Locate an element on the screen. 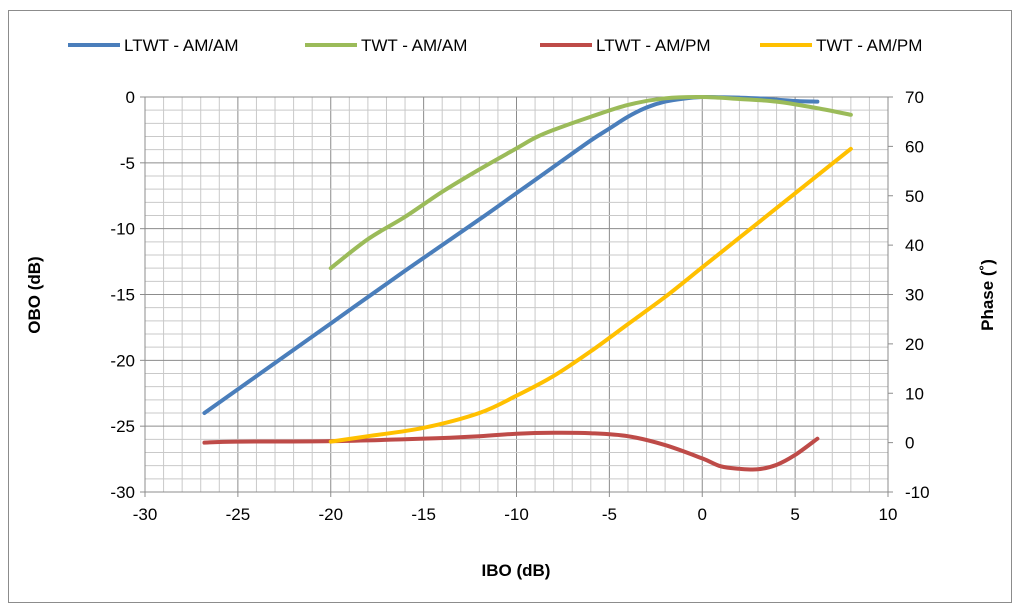 This screenshot has height=611, width=1020. y-tick-label: 0 is located at coordinates (130, 97).